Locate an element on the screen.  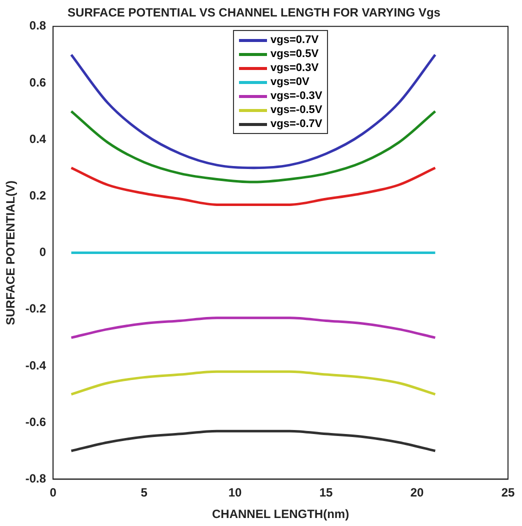
legend-label: vgs=-0.3V is located at coordinates (296, 96).